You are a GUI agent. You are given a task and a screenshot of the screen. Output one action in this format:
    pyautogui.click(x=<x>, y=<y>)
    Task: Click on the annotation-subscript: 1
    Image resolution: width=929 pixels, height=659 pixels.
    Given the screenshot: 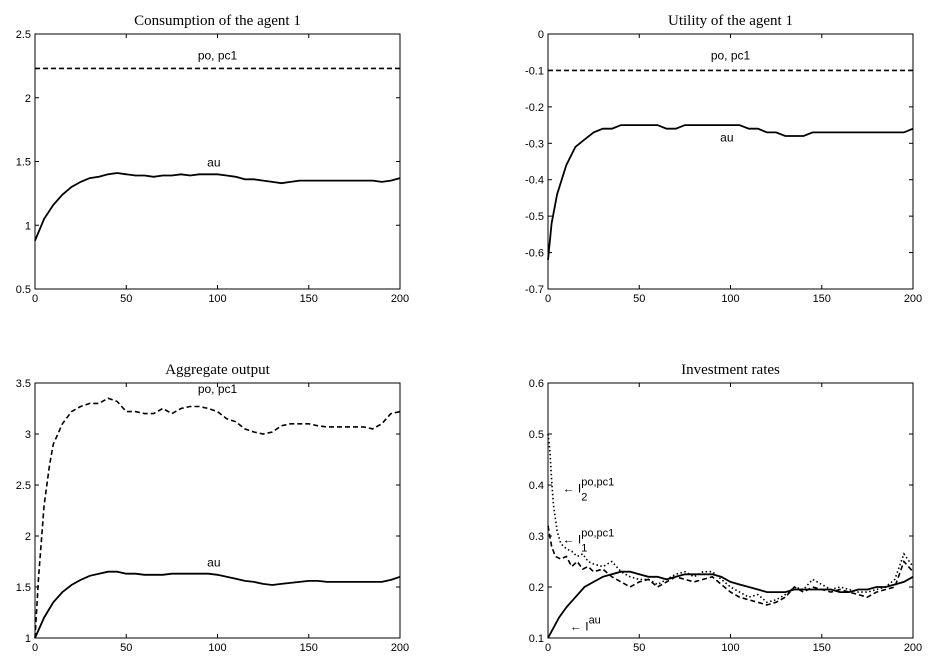 What is the action you would take?
    pyautogui.click(x=584, y=549)
    